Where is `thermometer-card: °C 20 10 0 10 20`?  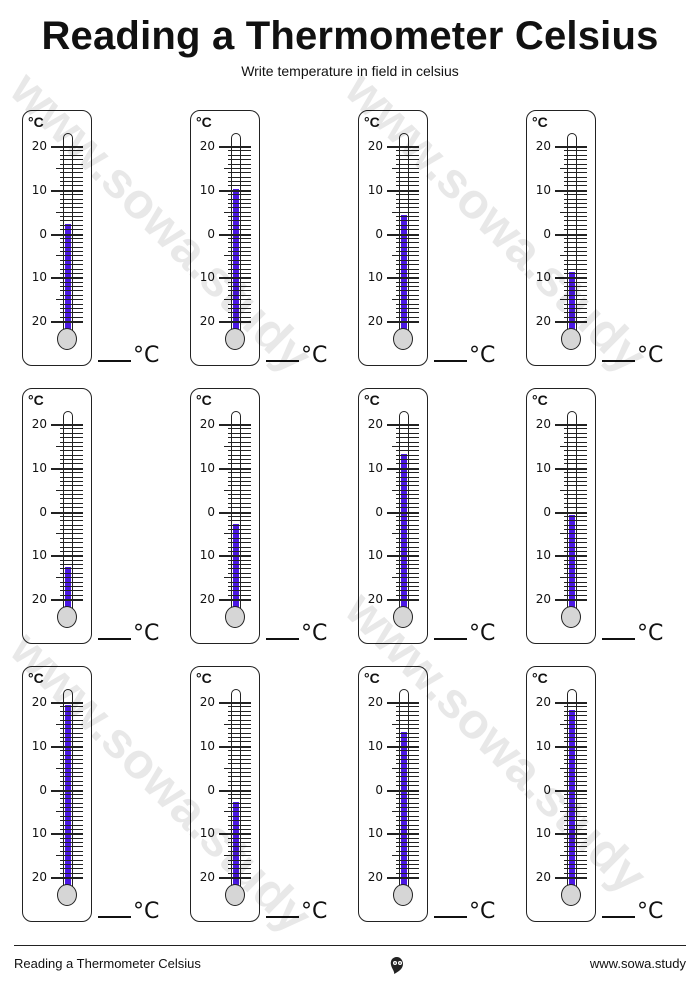
thermometer-card: °C 20 10 0 10 20 is located at coordinates (57, 238).